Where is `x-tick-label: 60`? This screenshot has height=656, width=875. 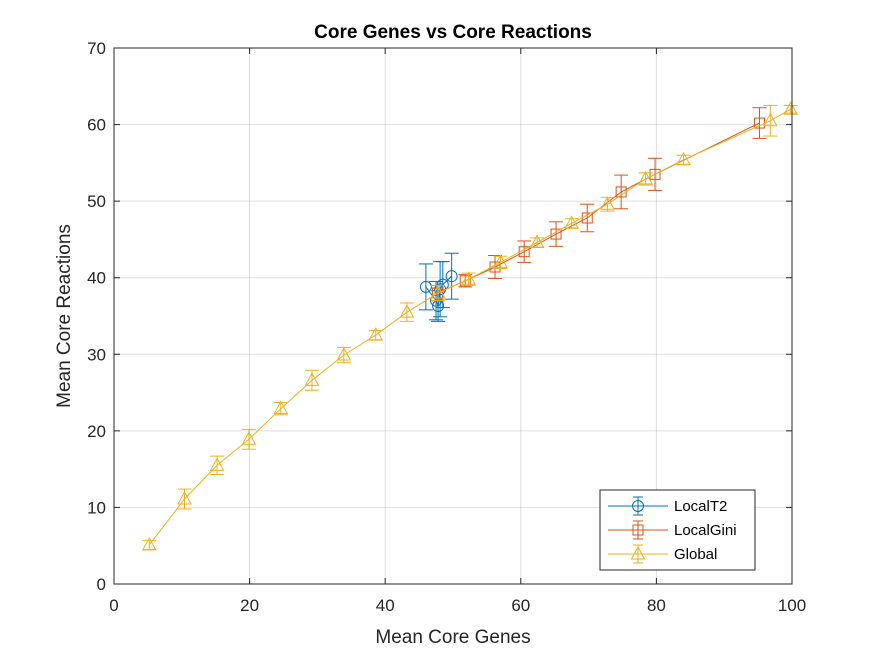
x-tick-label: 60 is located at coordinates (520, 605).